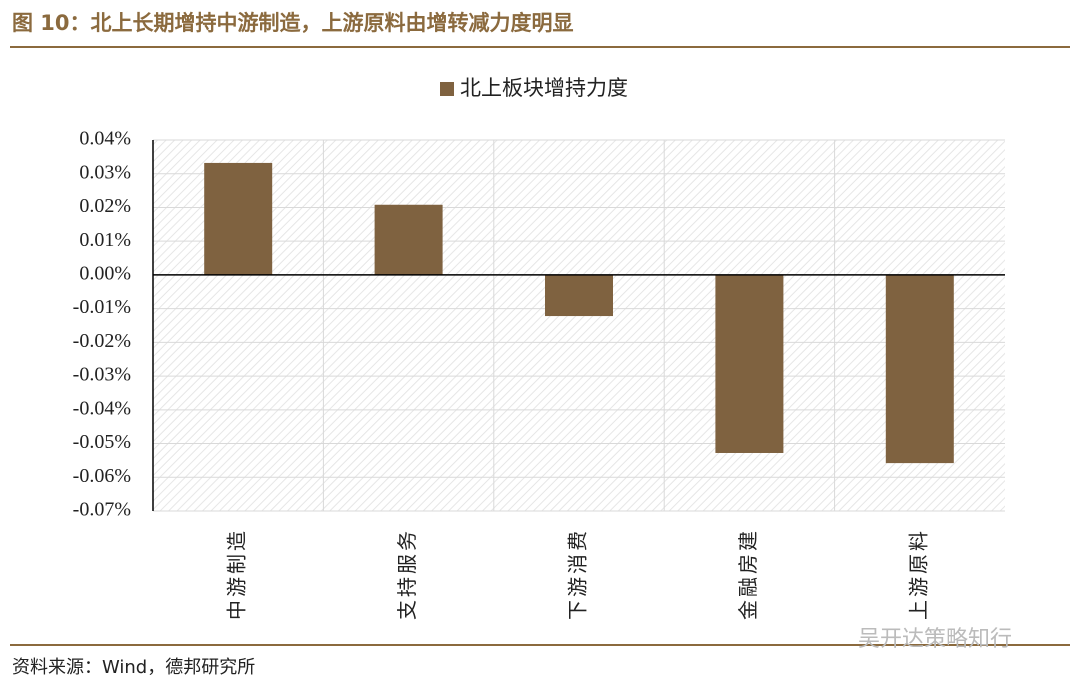  What do you see at coordinates (237, 574) in the screenshot?
I see `x-tick-label: 中游制造` at bounding box center [237, 574].